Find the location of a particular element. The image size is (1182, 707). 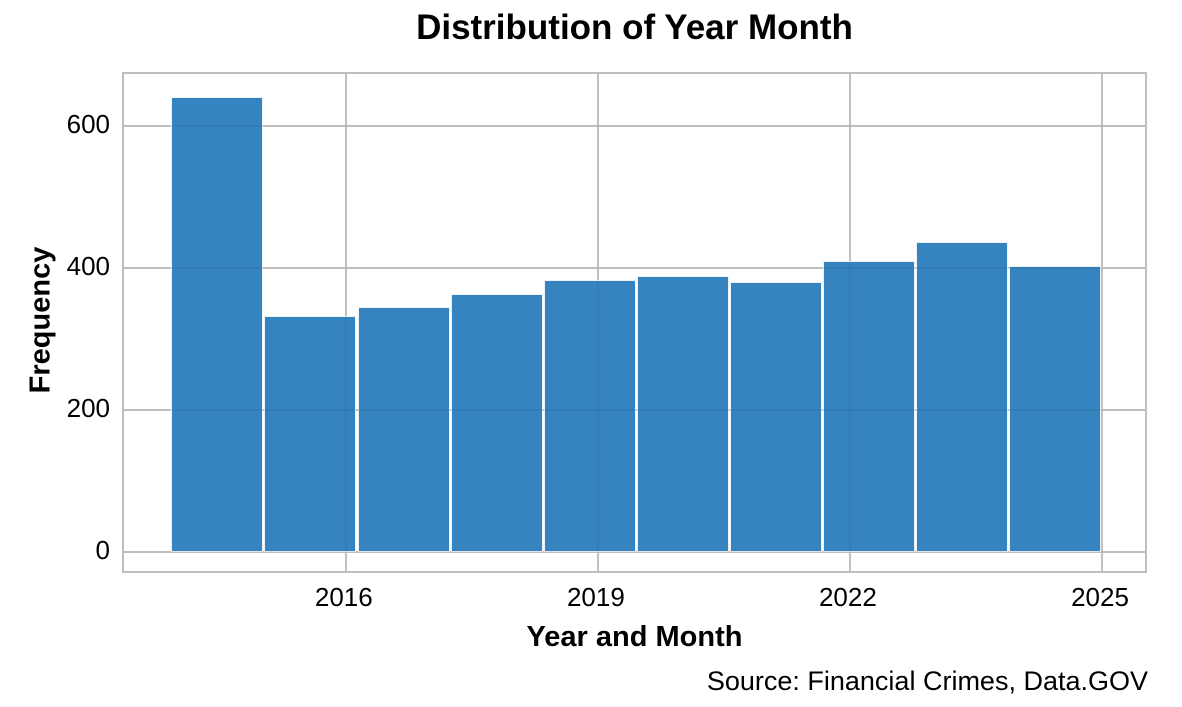

gridline-overlay-x-2019 is located at coordinates (598, 322).